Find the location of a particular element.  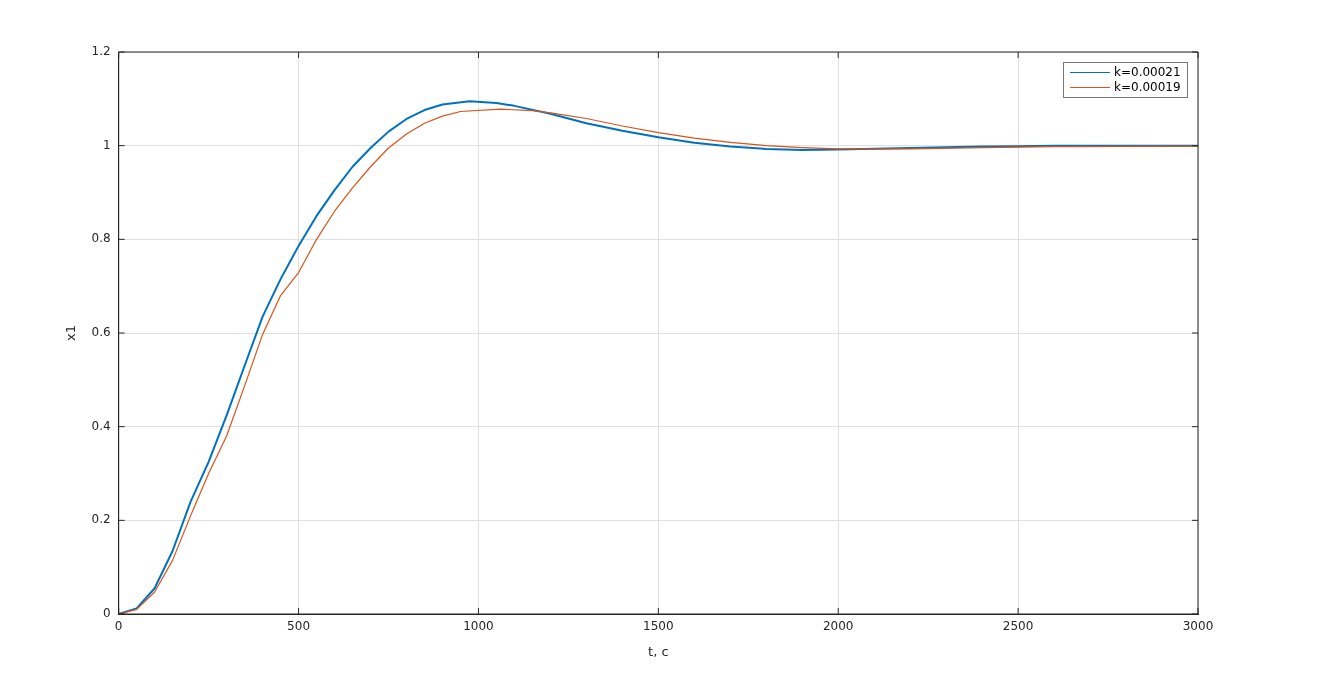

x-tick-label: 0 is located at coordinates (118, 626).